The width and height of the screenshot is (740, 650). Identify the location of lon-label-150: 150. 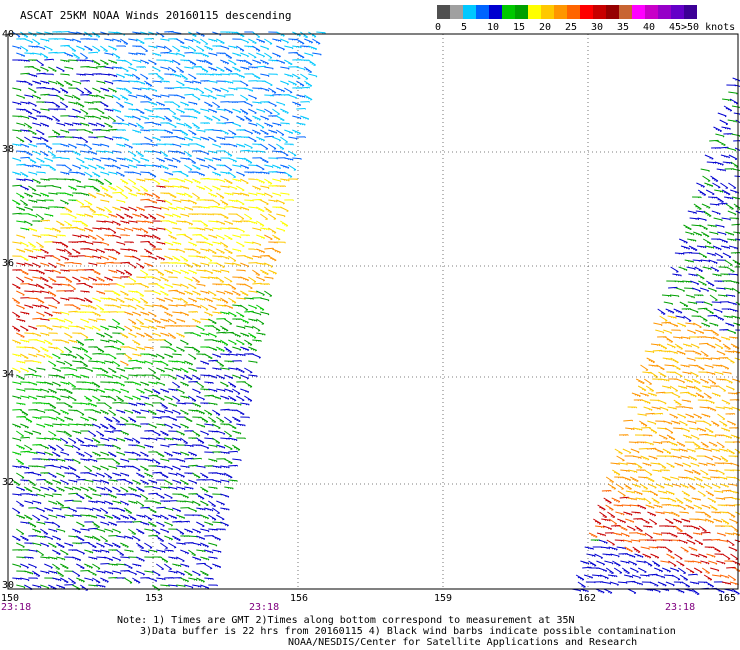
(10, 598).